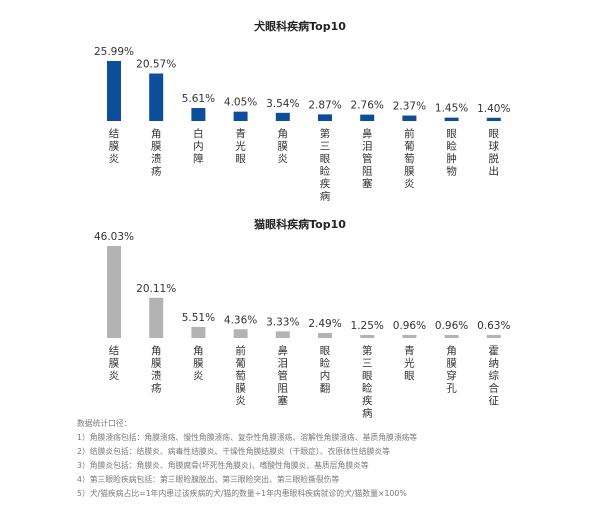 The height and width of the screenshot is (508, 600). What do you see at coordinates (114, 237) in the screenshot?
I see `cat-value-label: 46.03%` at bounding box center [114, 237].